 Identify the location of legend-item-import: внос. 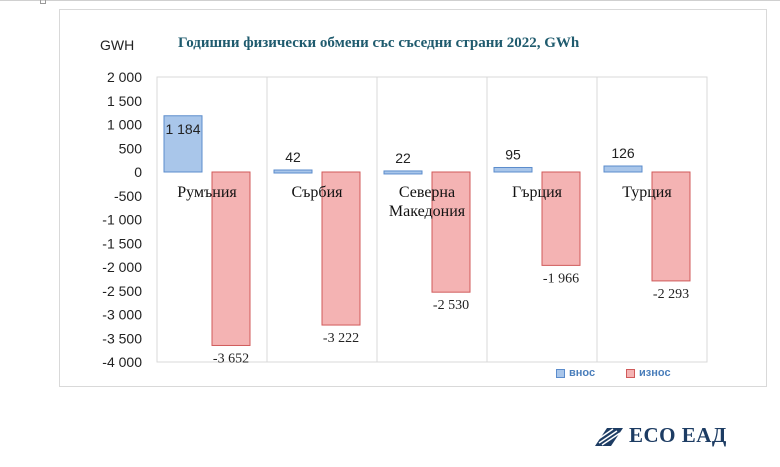
(575, 373).